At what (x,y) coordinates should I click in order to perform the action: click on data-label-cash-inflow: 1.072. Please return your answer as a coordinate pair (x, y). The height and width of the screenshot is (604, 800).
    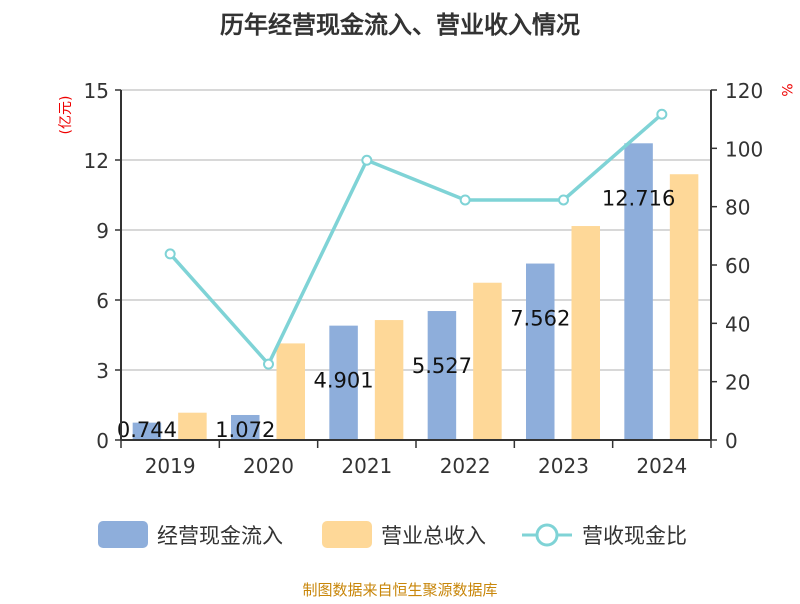
    Looking at the image, I should click on (245, 430).